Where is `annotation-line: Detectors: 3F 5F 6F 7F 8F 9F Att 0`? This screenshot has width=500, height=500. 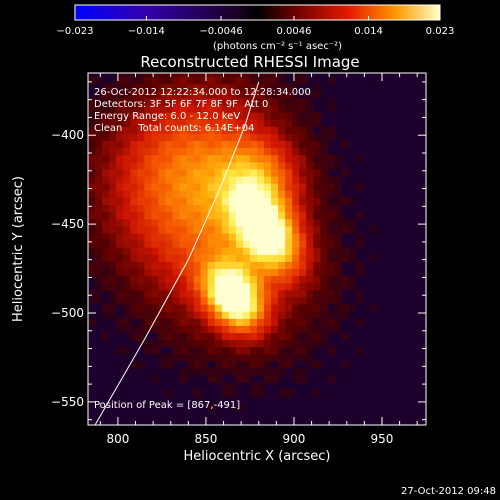 annotation-line: Detectors: 3F 5F 6F 7F 8F 9F Att 0 is located at coordinates (181, 104).